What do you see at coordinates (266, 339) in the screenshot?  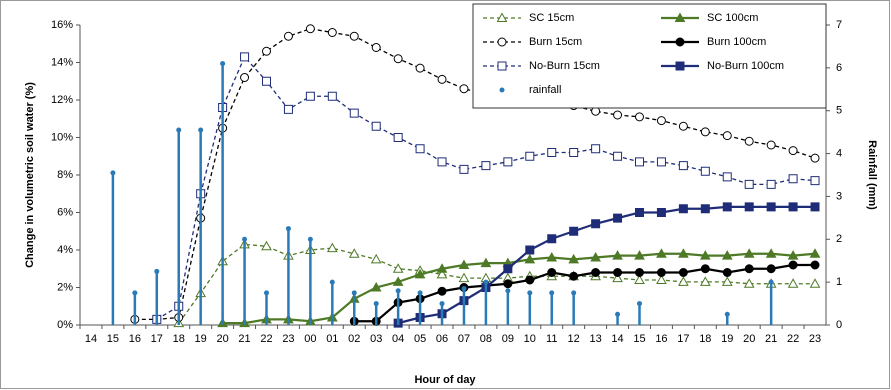 I see `x-tick-label: 22` at bounding box center [266, 339].